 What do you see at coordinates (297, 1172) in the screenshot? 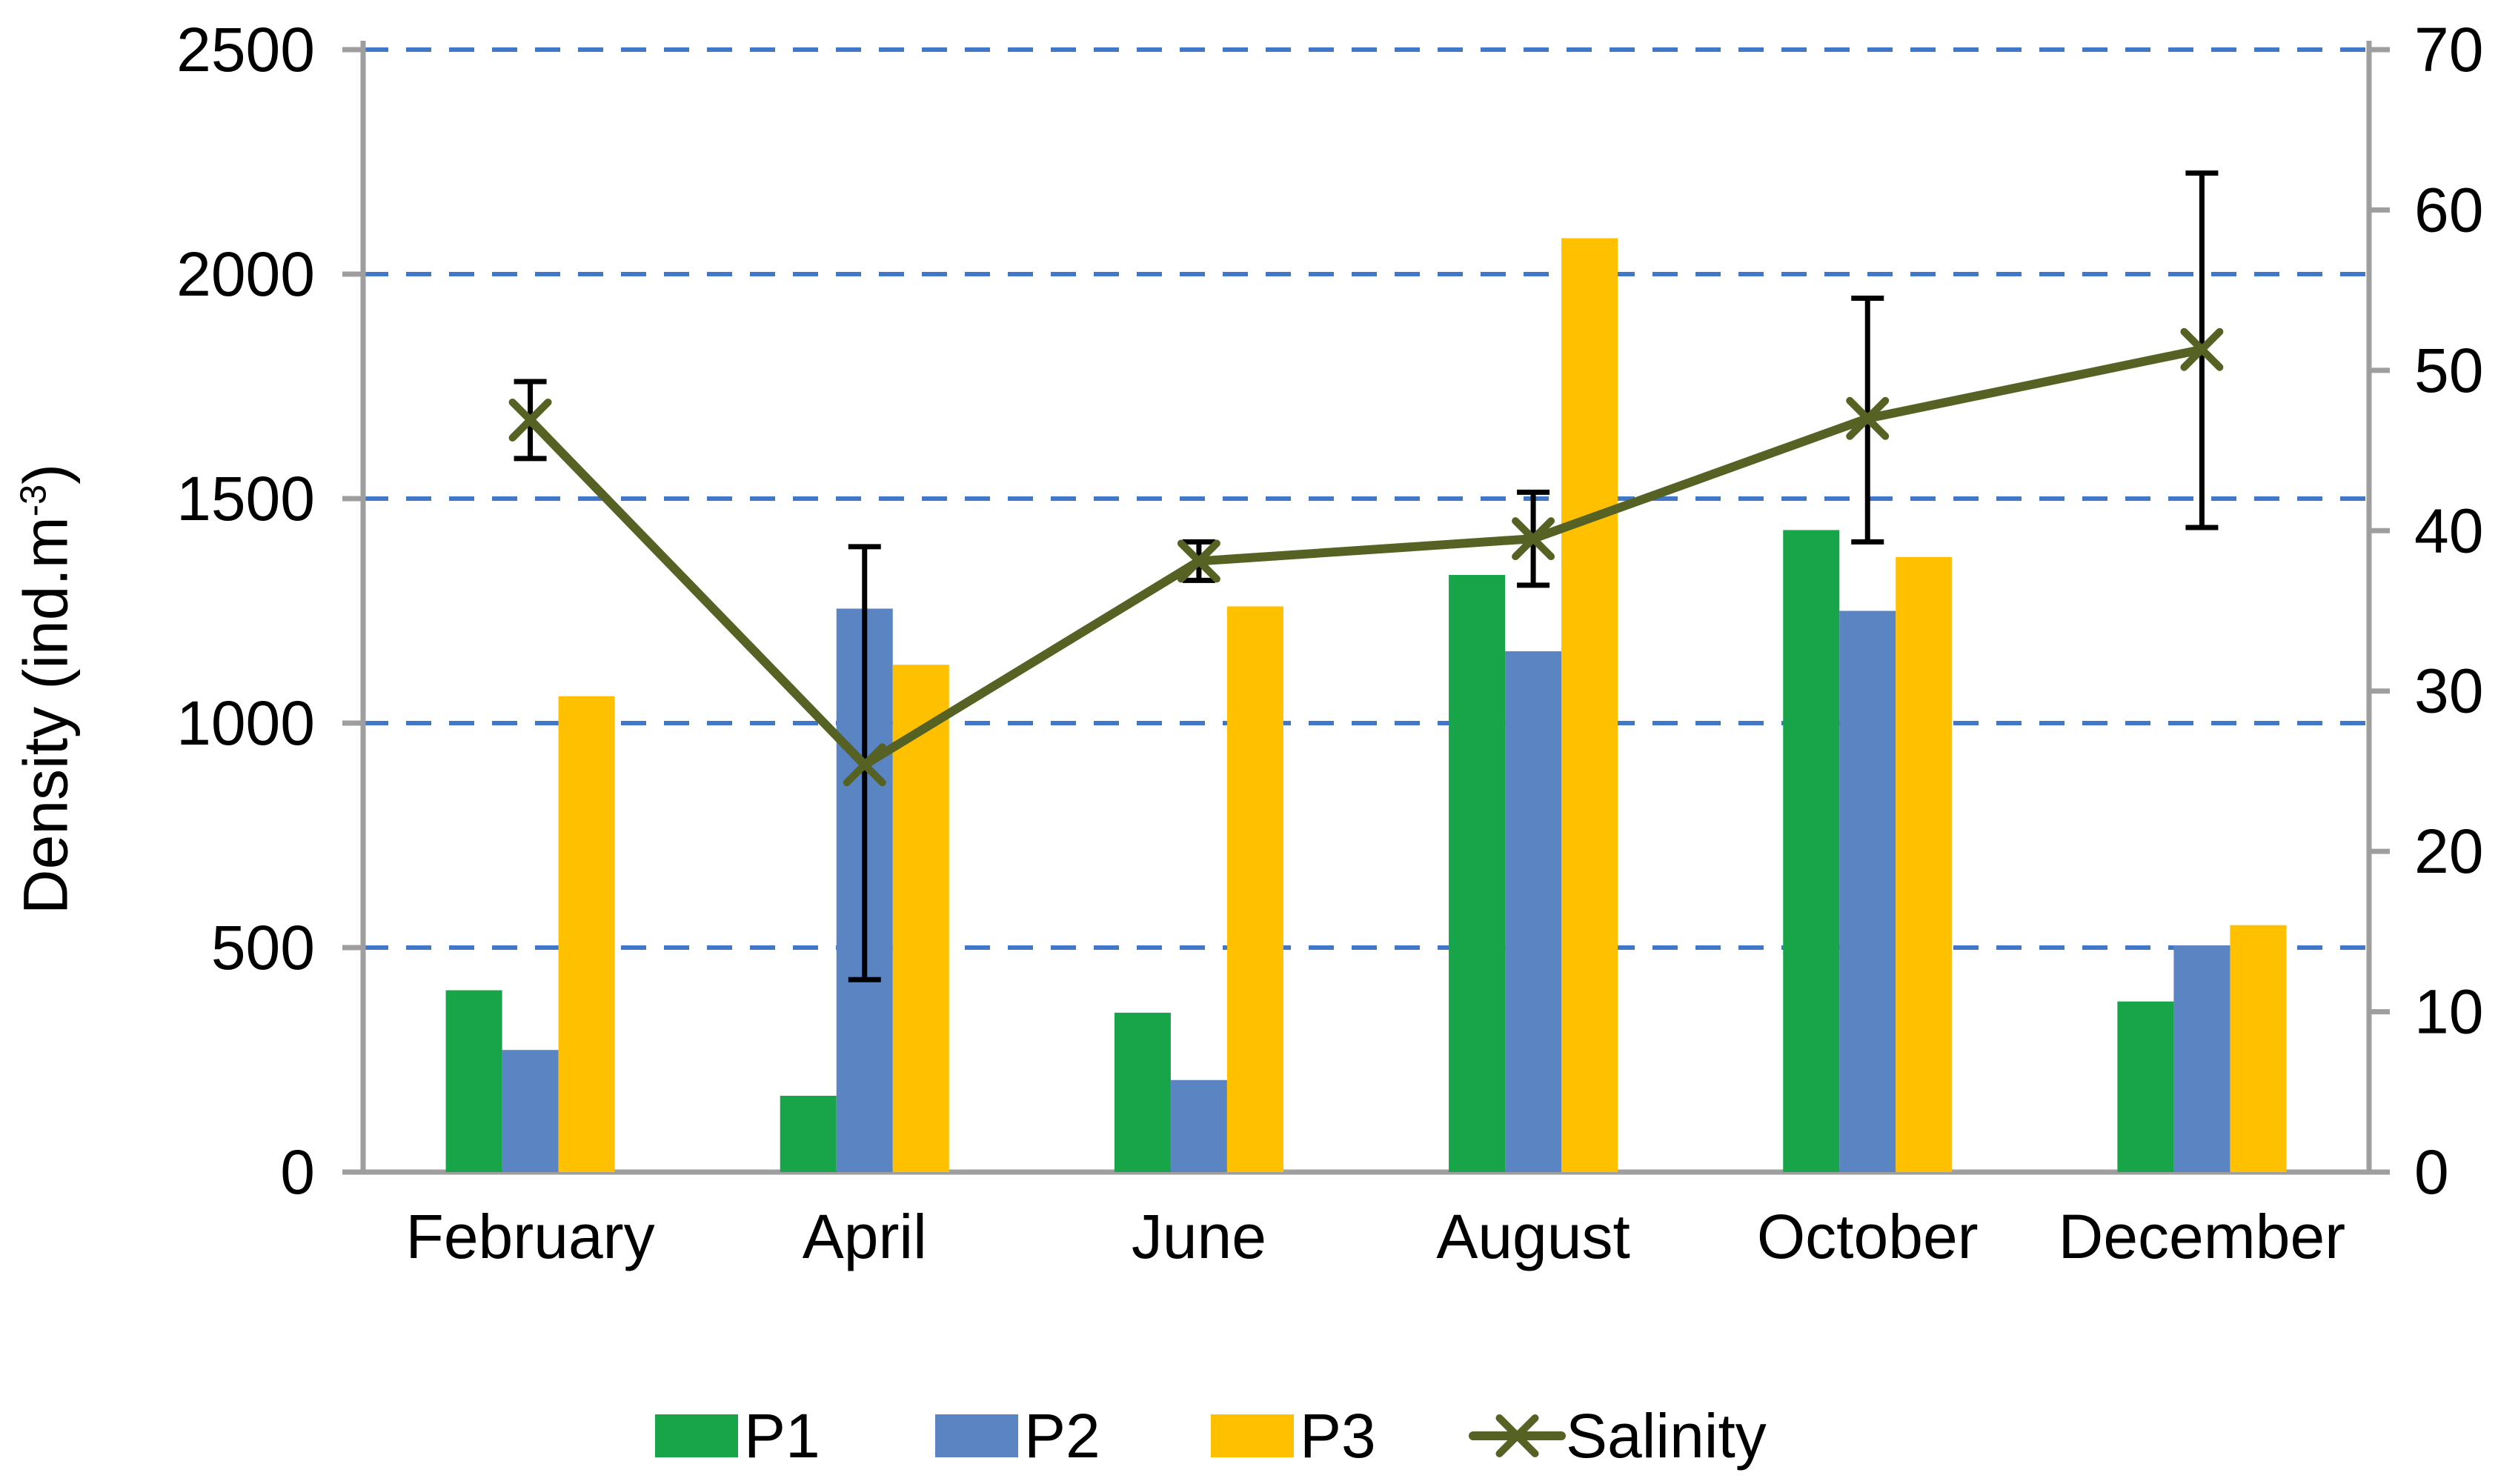
I see `left-axis-tick-label: 0` at bounding box center [297, 1172].